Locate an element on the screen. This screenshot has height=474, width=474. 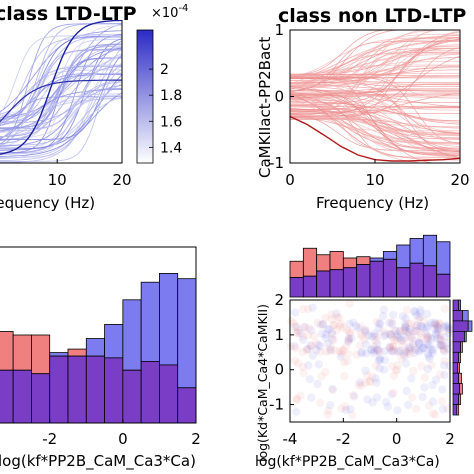
tl-colorbar-tick-label: 1.4 is located at coordinates (171, 148).